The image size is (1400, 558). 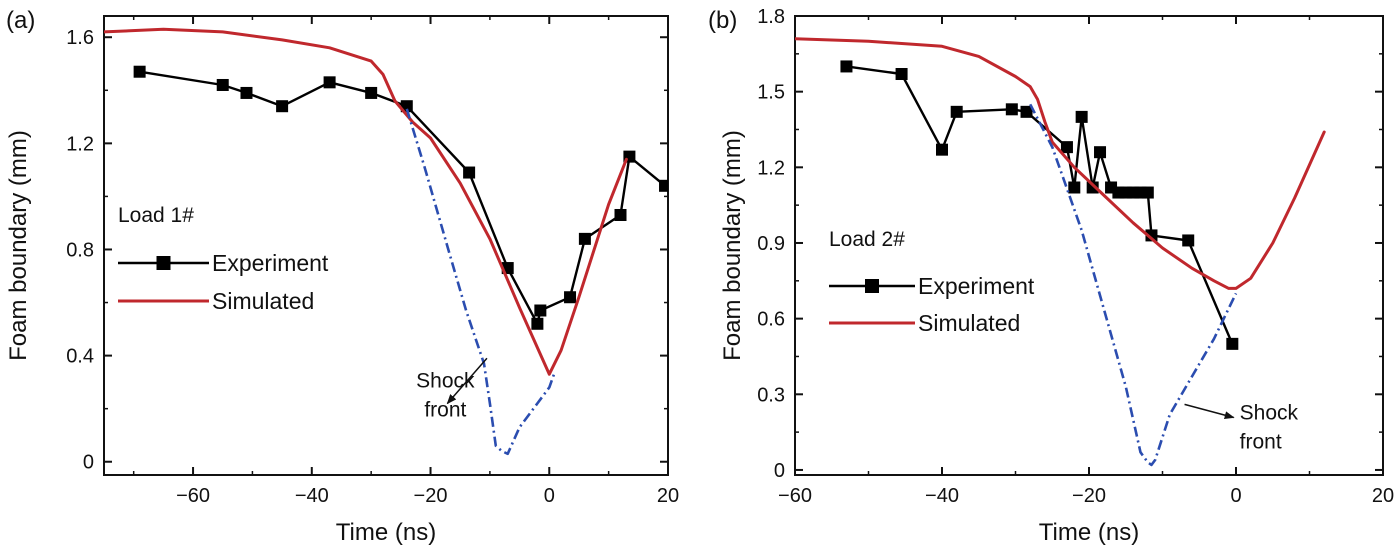 What do you see at coordinates (771, 17) in the screenshot?
I see `y-tick-label: 1.8` at bounding box center [771, 17].